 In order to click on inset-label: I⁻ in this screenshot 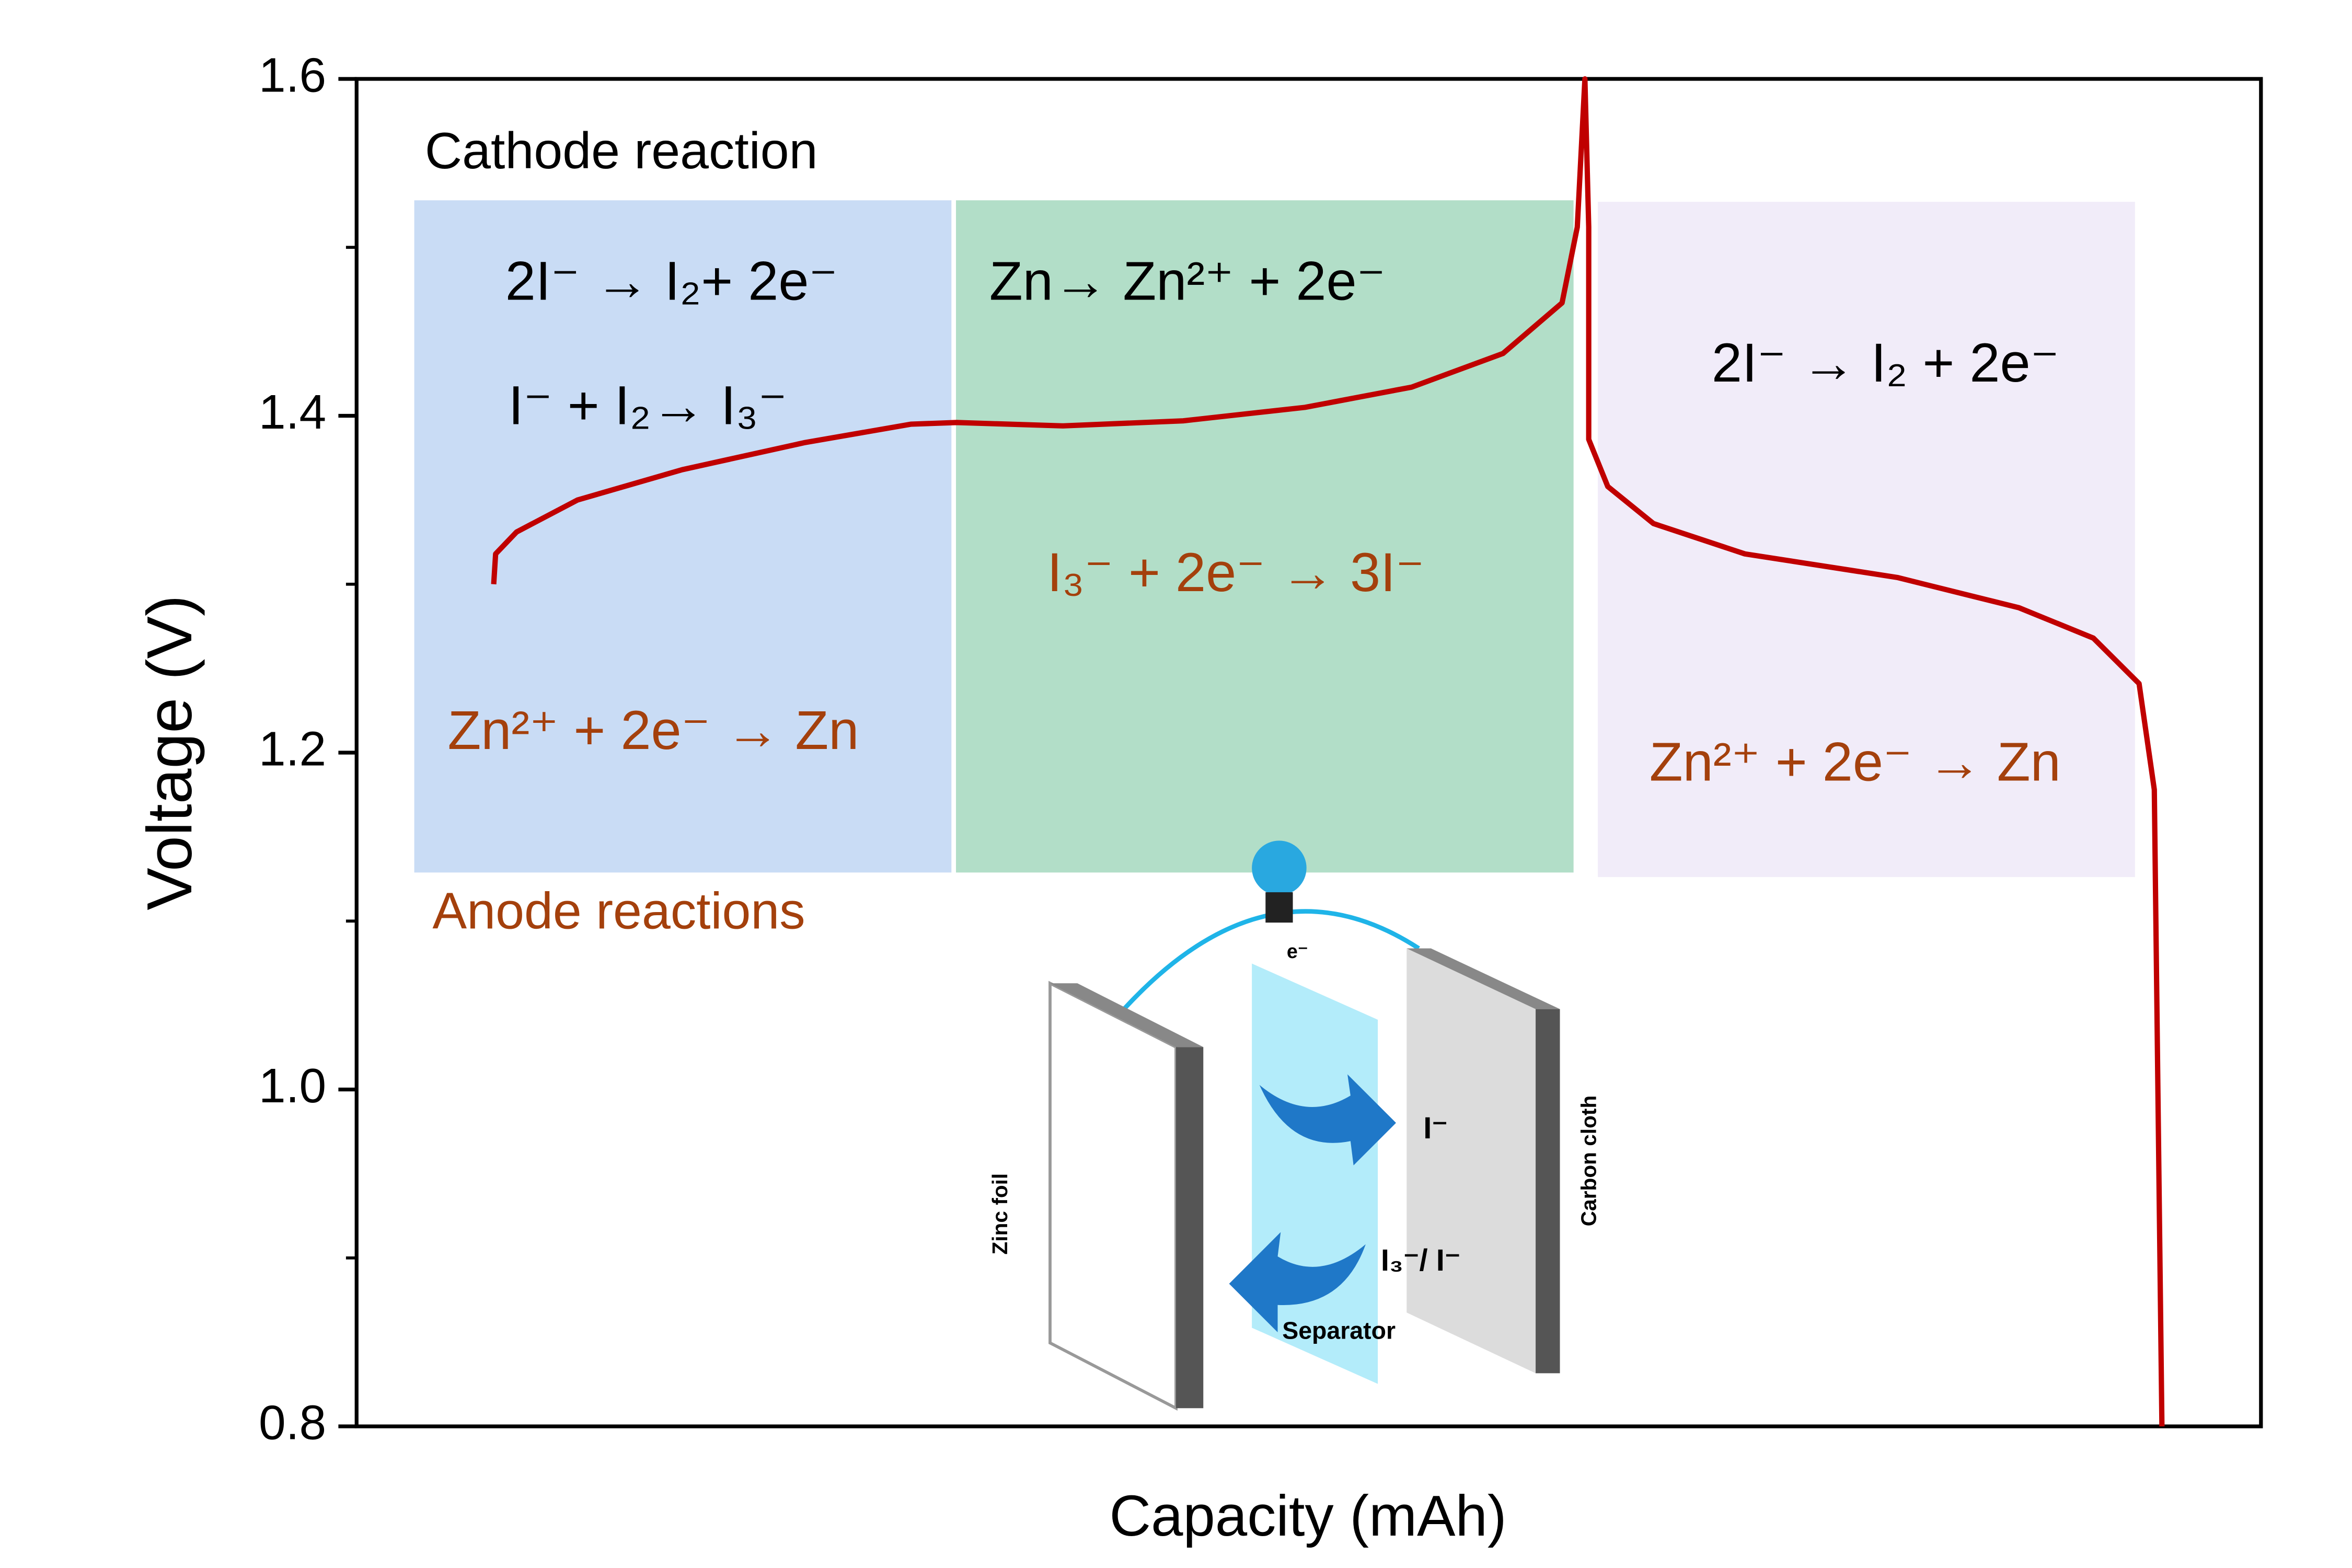, I will do `click(1435, 1128)`.